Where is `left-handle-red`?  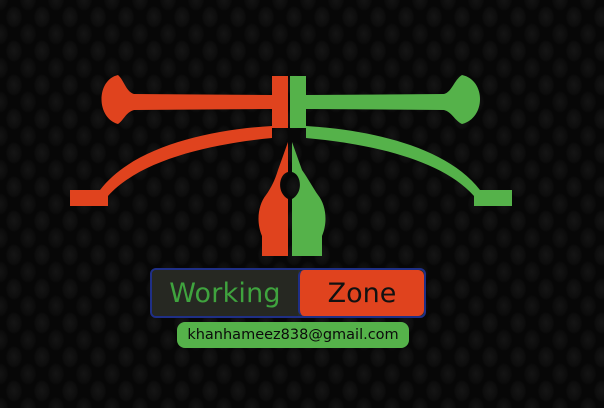 left-handle-red is located at coordinates (179, 140).